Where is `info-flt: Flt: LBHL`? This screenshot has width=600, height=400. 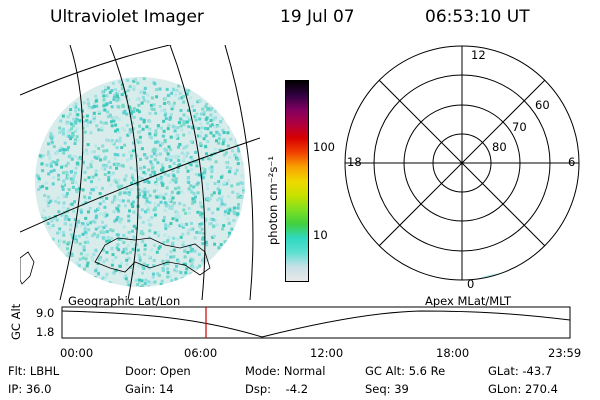
info-flt: Flt: LBHL is located at coordinates (34, 371).